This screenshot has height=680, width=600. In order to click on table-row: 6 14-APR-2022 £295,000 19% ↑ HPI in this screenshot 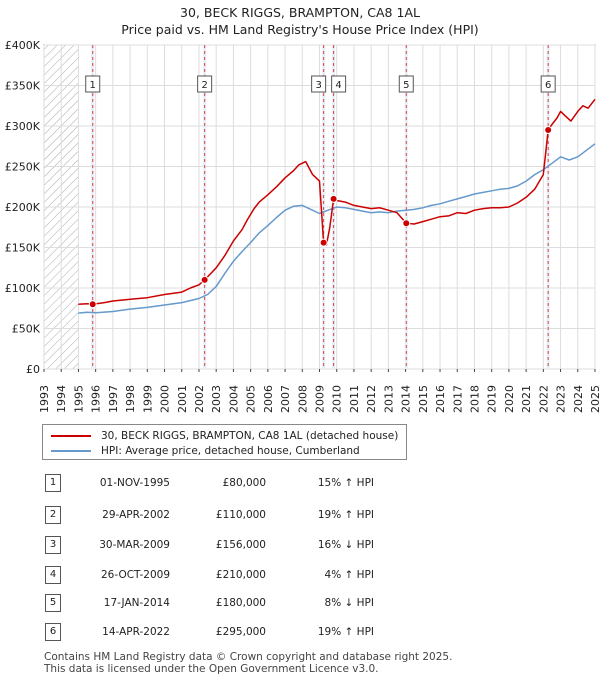, I will do `click(242, 632)`.